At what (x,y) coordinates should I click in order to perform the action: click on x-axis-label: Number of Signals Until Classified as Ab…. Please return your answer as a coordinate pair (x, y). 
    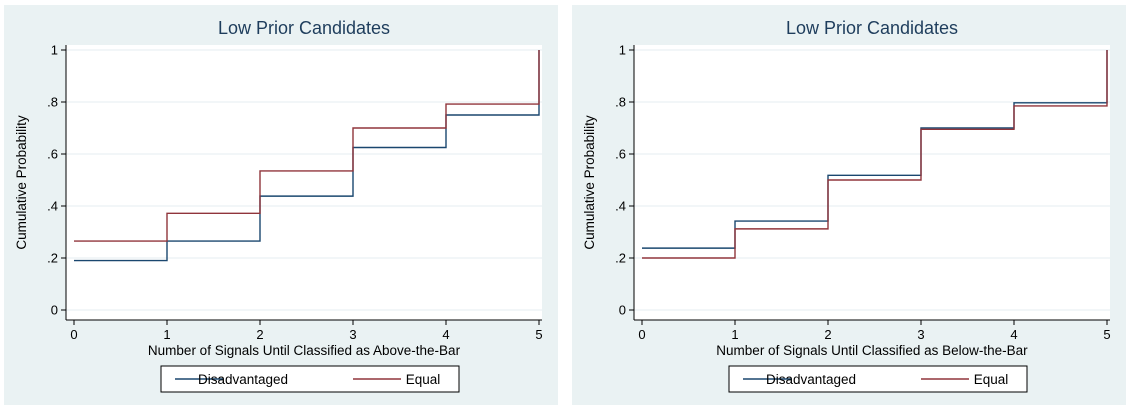
    Looking at the image, I should click on (304, 350).